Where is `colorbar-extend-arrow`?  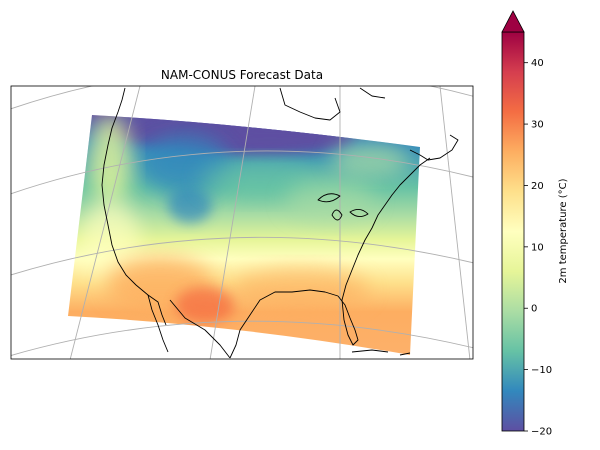 colorbar-extend-arrow is located at coordinates (513, 21).